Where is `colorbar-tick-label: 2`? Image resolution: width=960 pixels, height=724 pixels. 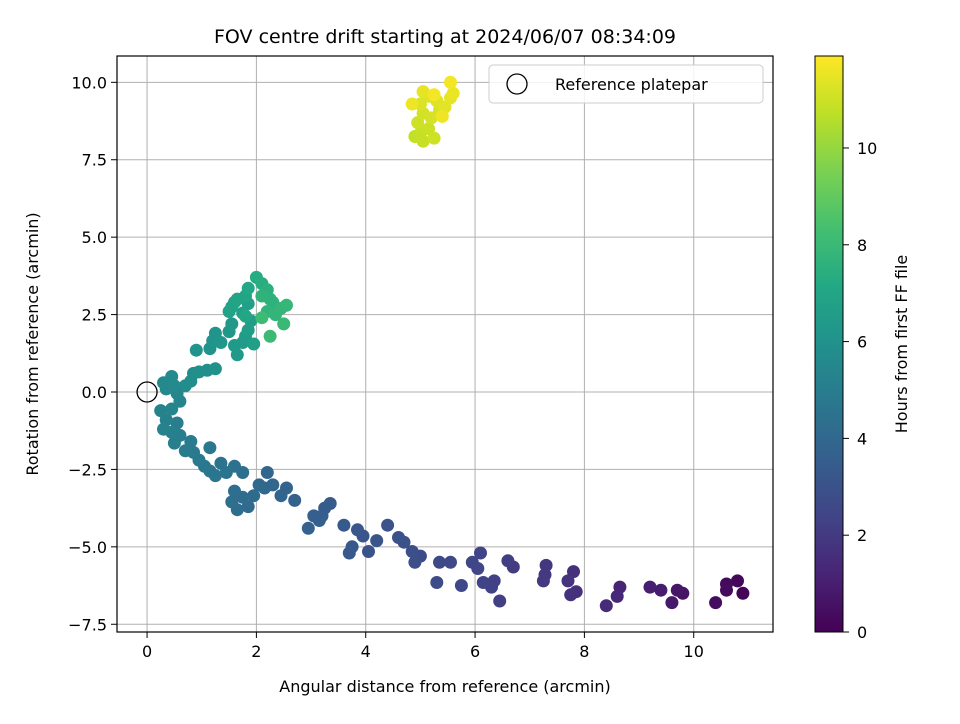
colorbar-tick-label: 2 is located at coordinates (862, 535).